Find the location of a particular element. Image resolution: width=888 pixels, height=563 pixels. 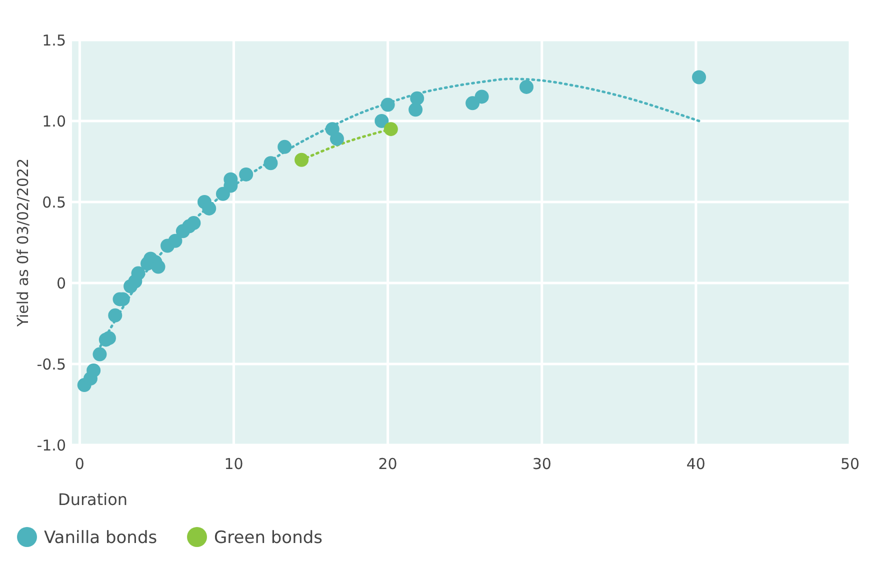

legend-label: Green bonds is located at coordinates (268, 538).